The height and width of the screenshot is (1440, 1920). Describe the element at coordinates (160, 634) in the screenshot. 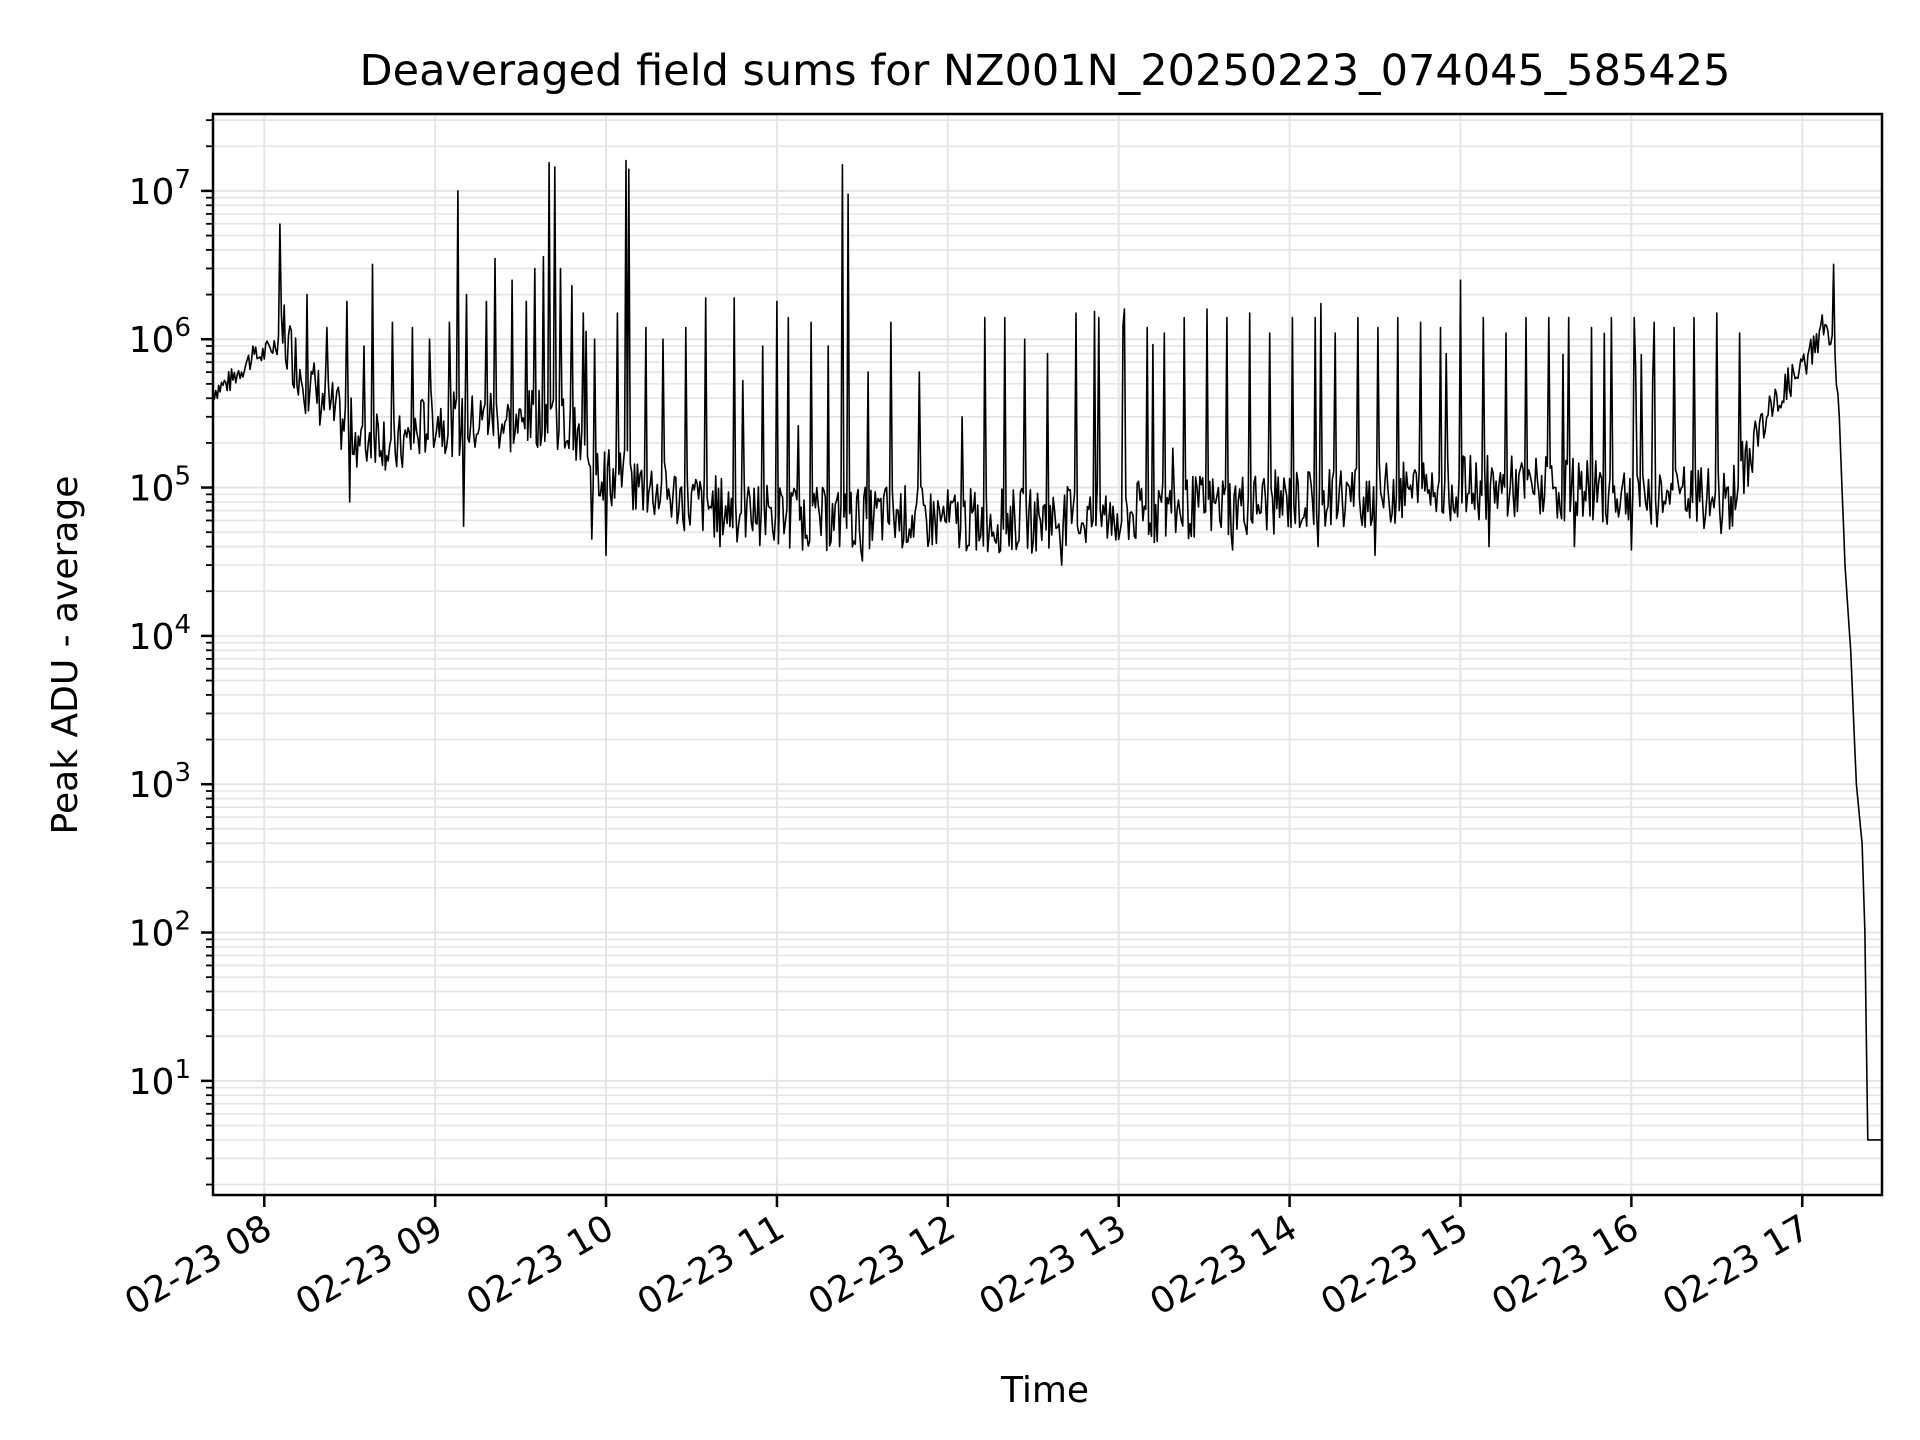

I see `y-tick-label: 10⁴` at that location.